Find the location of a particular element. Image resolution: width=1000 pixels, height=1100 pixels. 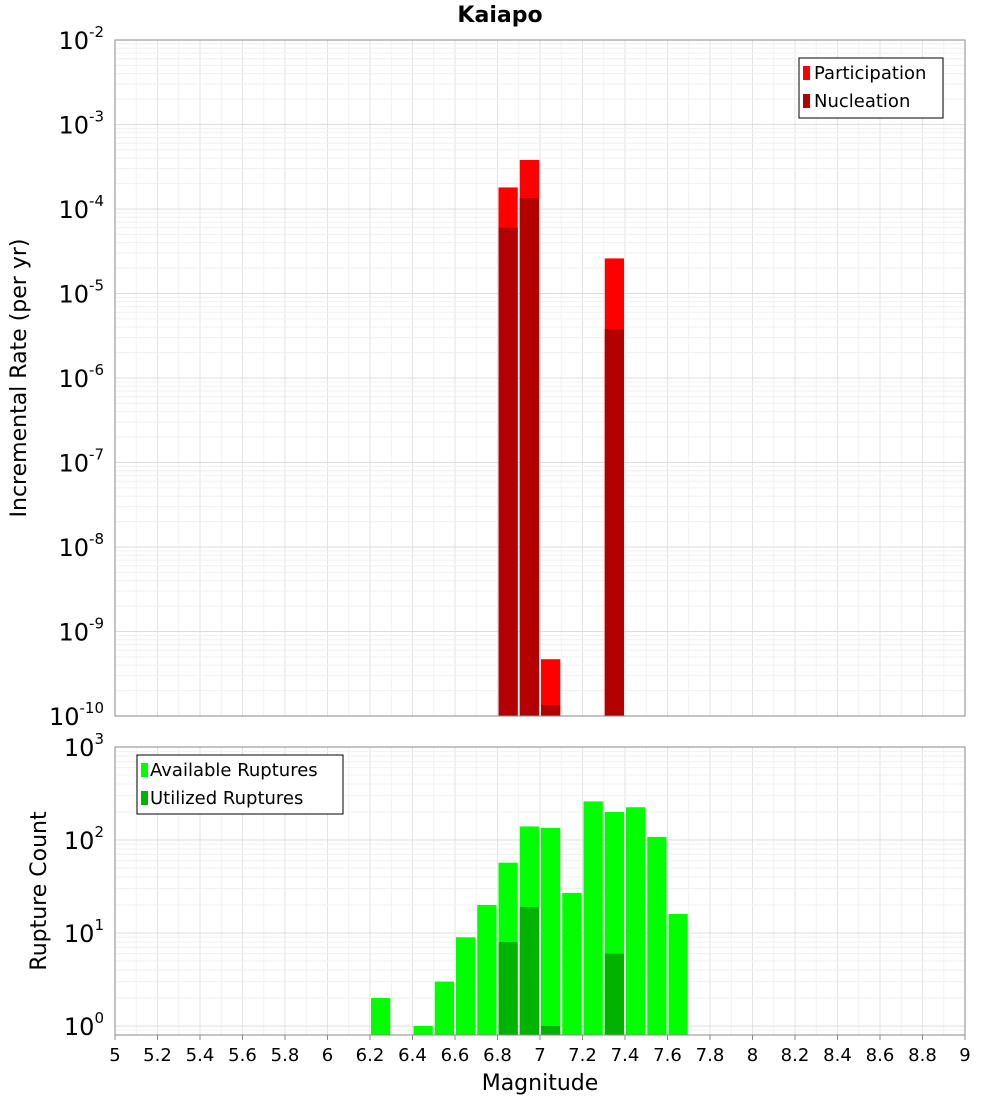

x-tick-label: 7.6 is located at coordinates (667, 1055).